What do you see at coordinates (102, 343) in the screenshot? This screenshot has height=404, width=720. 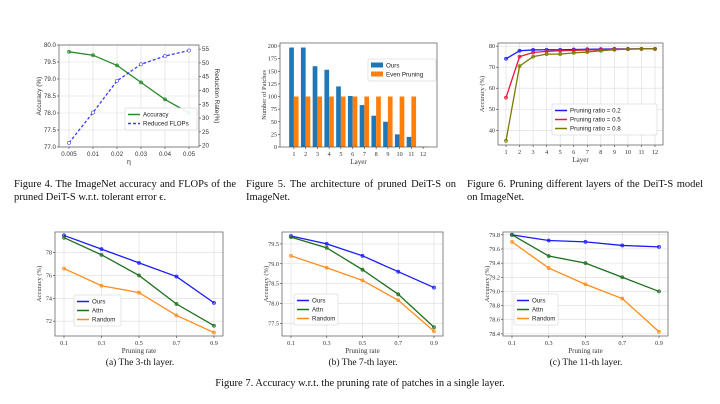 I see `x-tick-label: 0.3` at bounding box center [102, 343].